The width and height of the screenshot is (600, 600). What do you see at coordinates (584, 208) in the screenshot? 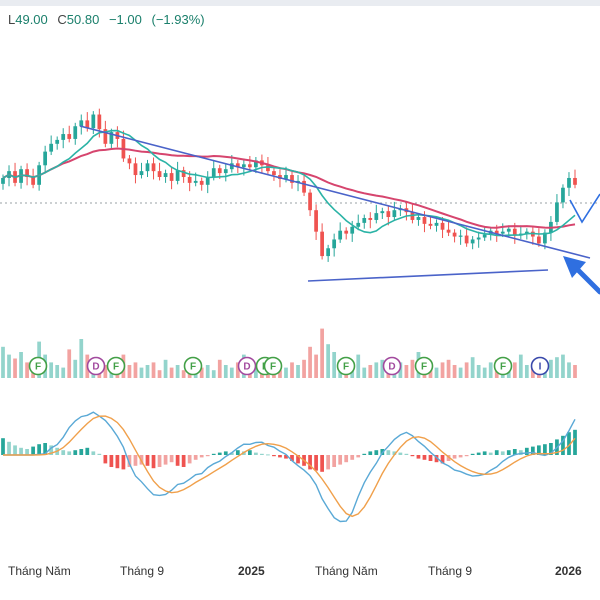
I see `projection-path` at bounding box center [584, 208].